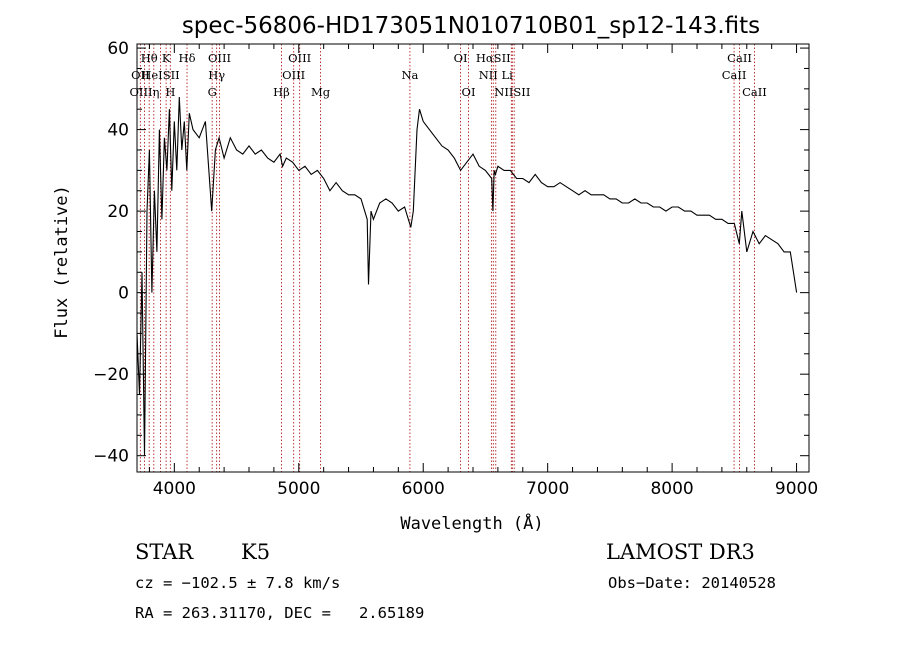 The height and width of the screenshot is (649, 900). What do you see at coordinates (512, 92) in the screenshot?
I see `spectral-line-label: NIISII` at bounding box center [512, 92].